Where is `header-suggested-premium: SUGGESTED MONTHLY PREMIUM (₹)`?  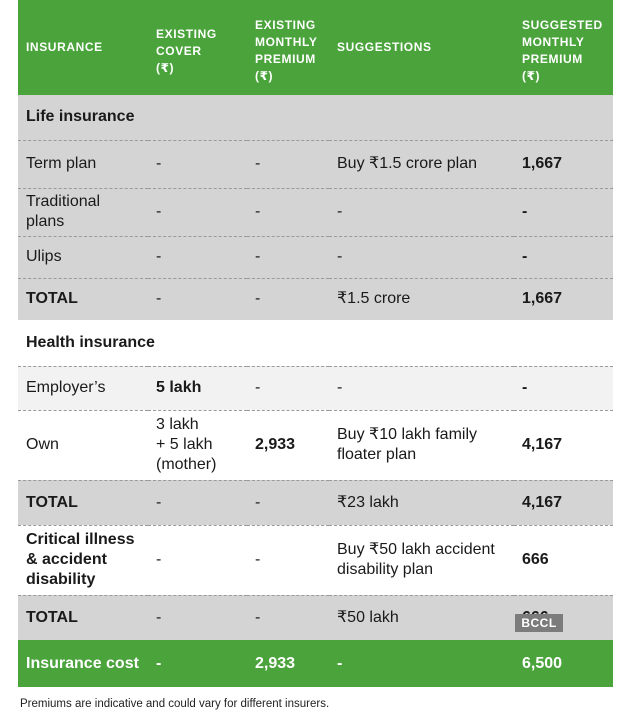 header-suggested-premium: SUGGESTED MONTHLY PREMIUM (₹) is located at coordinates (562, 50).